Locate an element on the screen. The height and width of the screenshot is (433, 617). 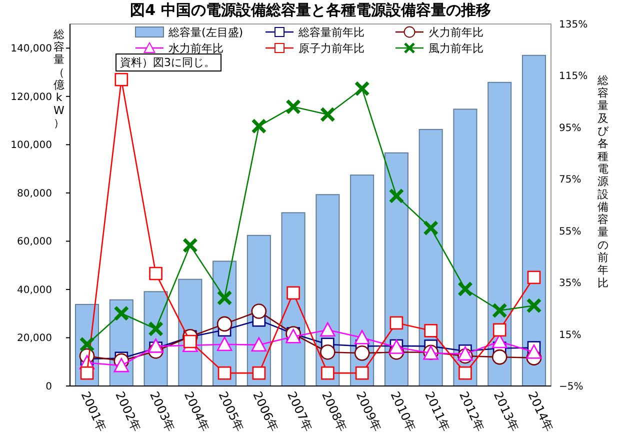
chart-title: 図4 中国の電源設備総容量と各種電源設備容量の推移 is located at coordinates (310, 10).